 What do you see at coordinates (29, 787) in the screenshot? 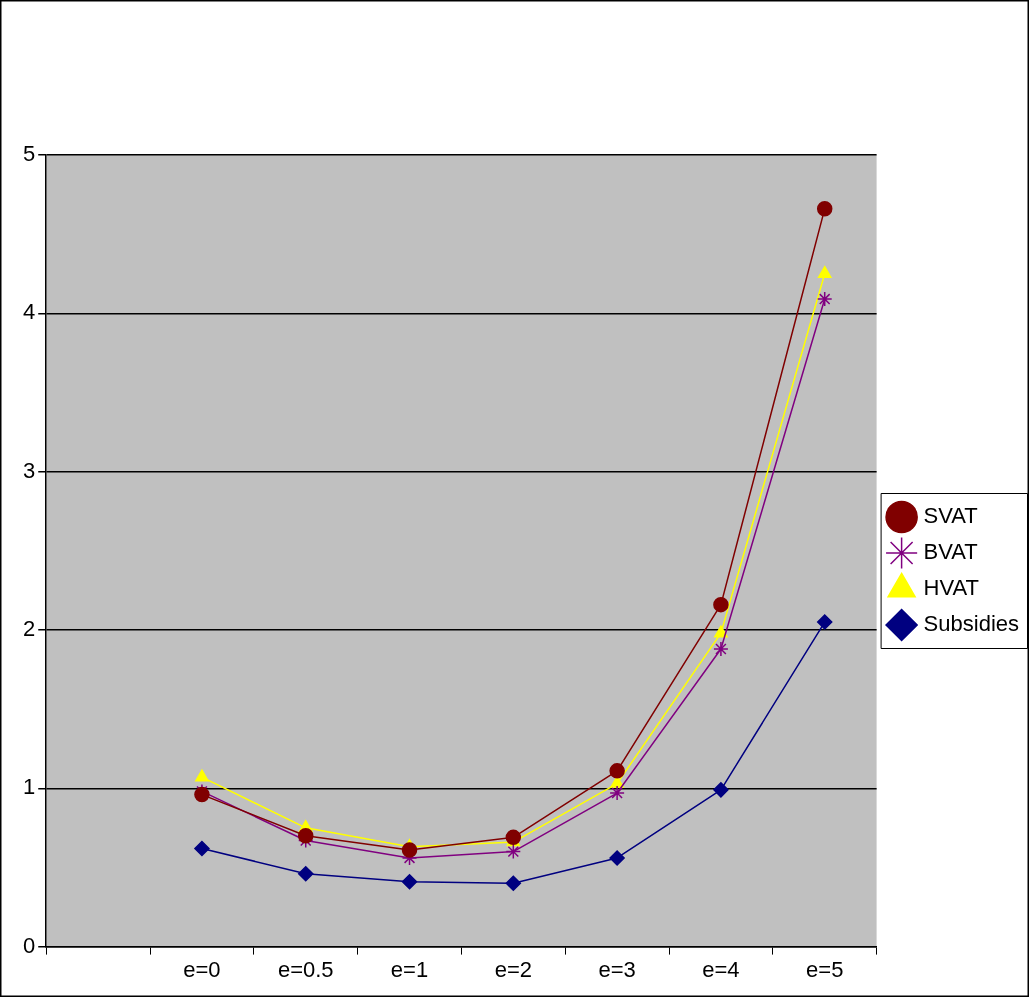
I see `y-tick-label: 1` at bounding box center [29, 787].